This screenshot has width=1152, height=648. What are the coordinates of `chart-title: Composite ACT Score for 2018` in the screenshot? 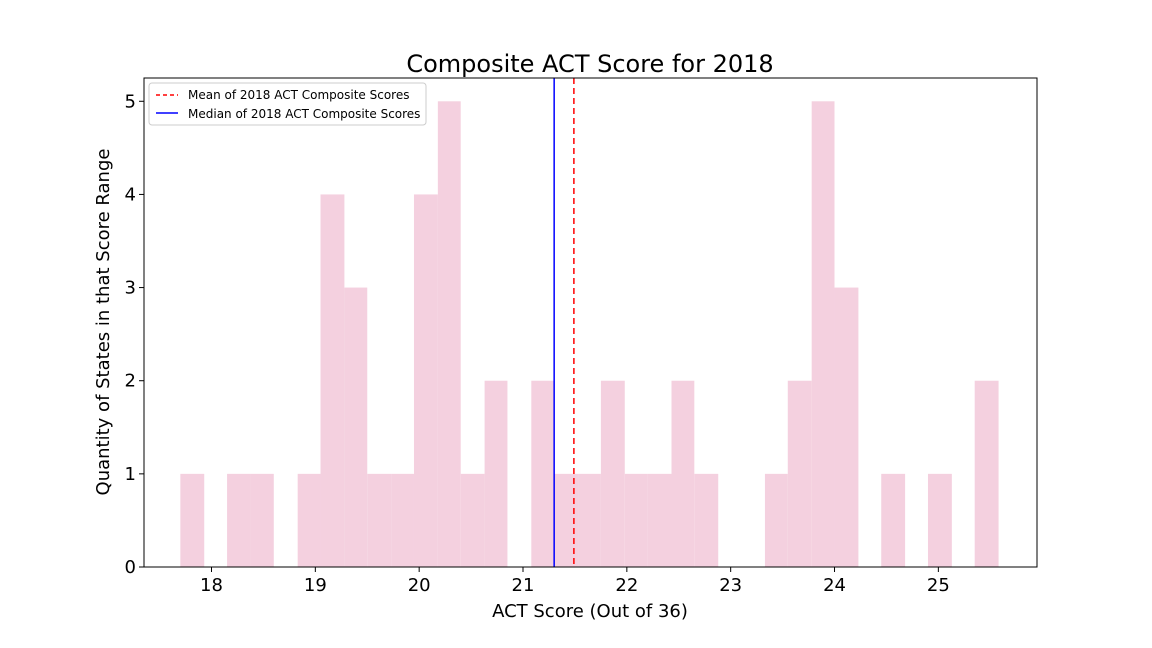 It's located at (589, 64).